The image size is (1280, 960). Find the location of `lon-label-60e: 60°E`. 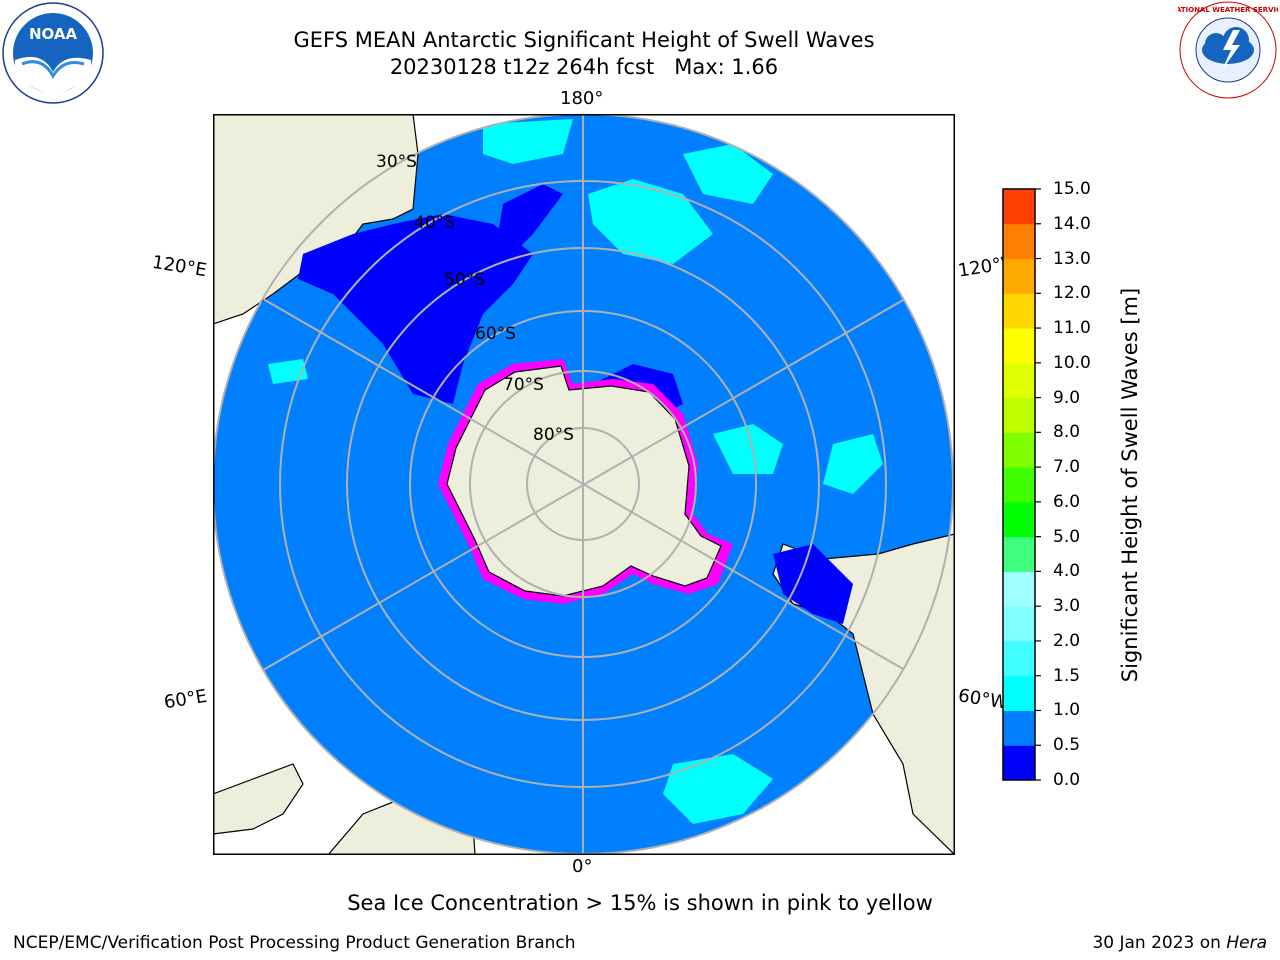

lon-label-60e: 60°E is located at coordinates (185, 699).